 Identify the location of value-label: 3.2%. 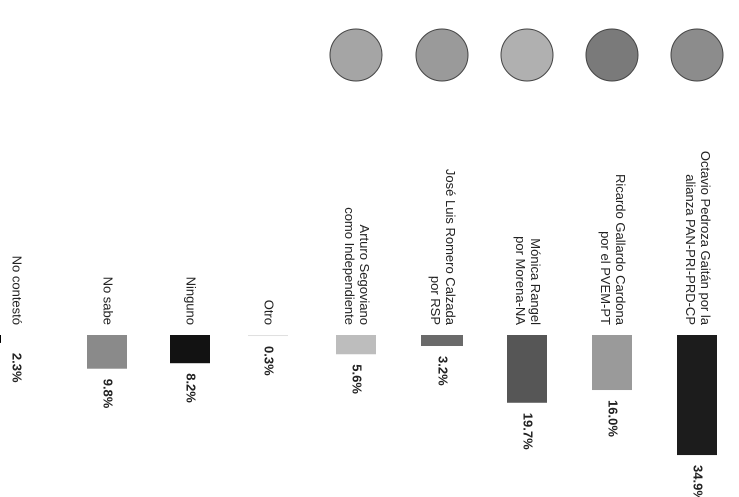
(443, 371).